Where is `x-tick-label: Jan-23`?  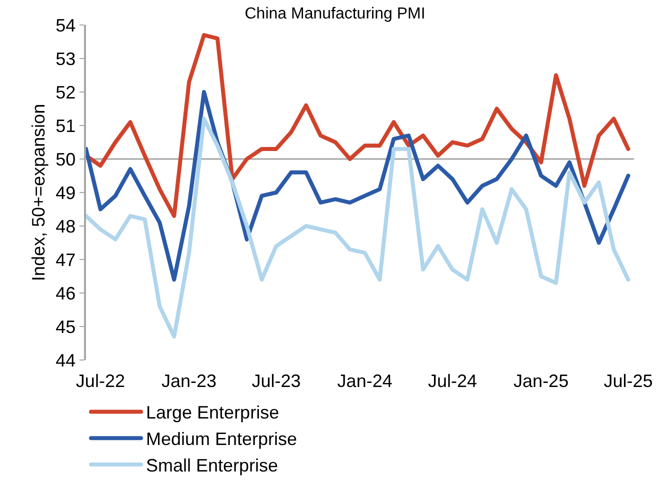 x-tick-label: Jan-23 is located at coordinates (189, 381).